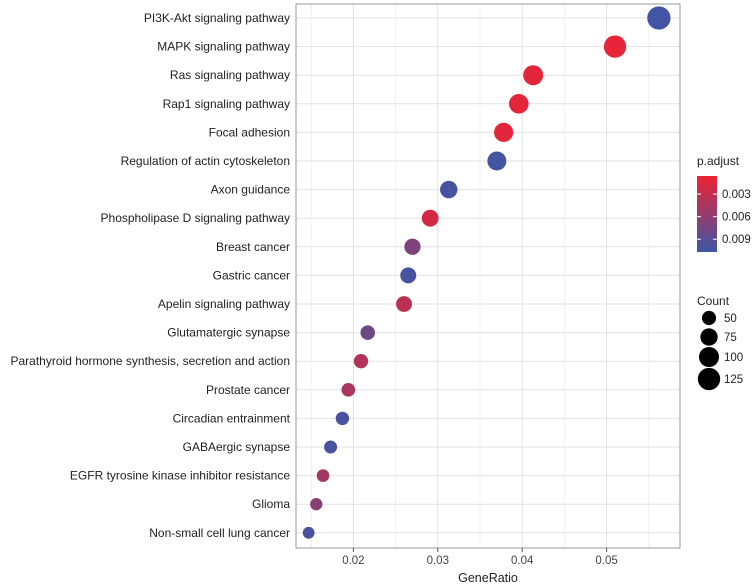  What do you see at coordinates (249, 132) in the screenshot?
I see `y-tick-label: Focal adhesion` at bounding box center [249, 132].